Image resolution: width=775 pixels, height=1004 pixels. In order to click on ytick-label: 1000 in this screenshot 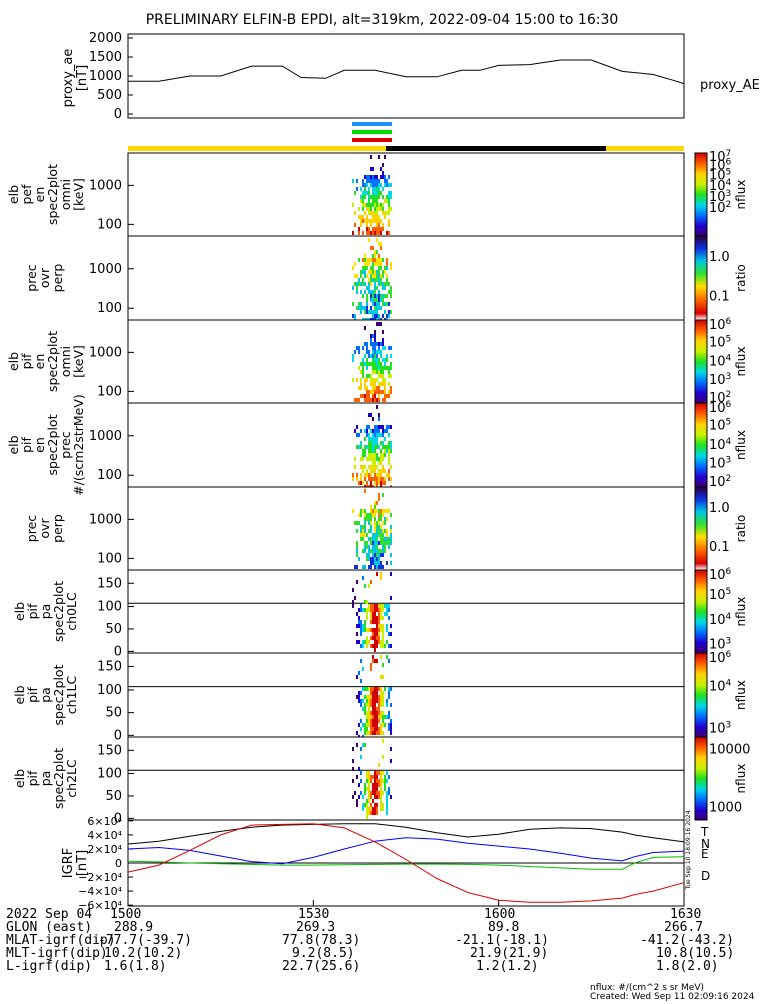, I will do `click(105, 519)`.